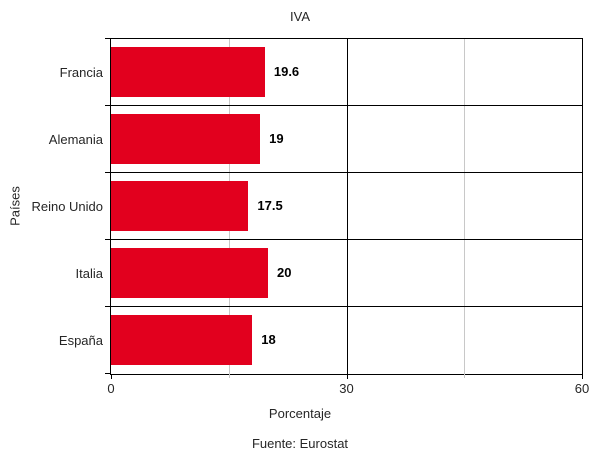  I want to click on category-row-reino-unido: Reino Unido 17.5, so click(306, 206).